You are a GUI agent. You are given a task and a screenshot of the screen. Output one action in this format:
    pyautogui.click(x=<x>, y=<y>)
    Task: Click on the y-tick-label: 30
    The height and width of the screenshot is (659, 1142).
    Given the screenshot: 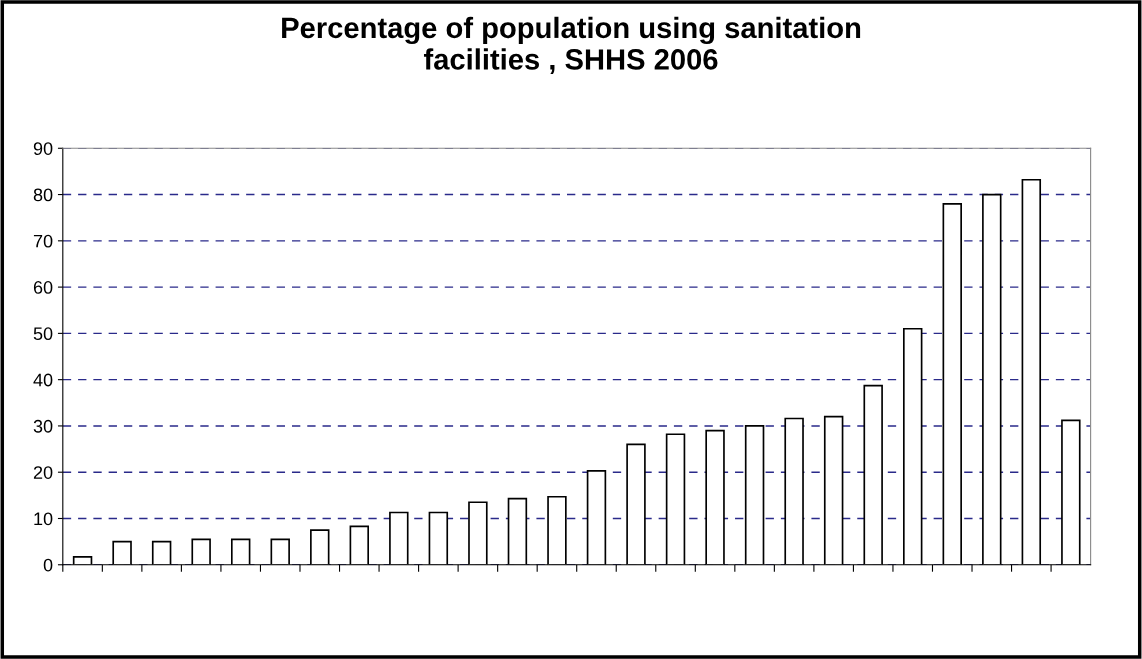 What is the action you would take?
    pyautogui.click(x=43, y=426)
    